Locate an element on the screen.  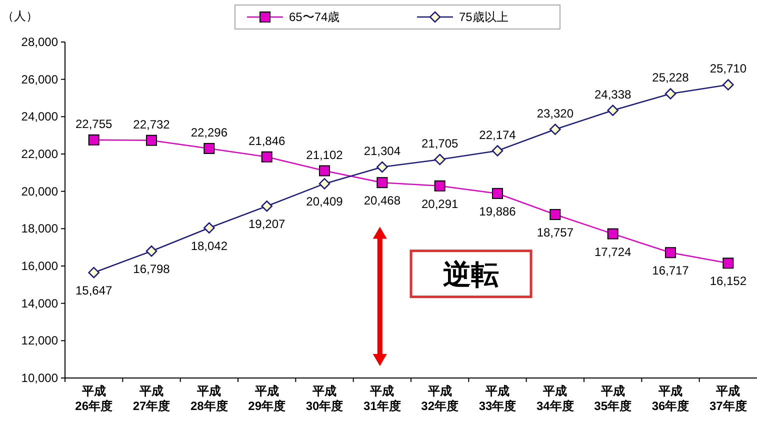
data-label: 25,710 is located at coordinates (728, 69).